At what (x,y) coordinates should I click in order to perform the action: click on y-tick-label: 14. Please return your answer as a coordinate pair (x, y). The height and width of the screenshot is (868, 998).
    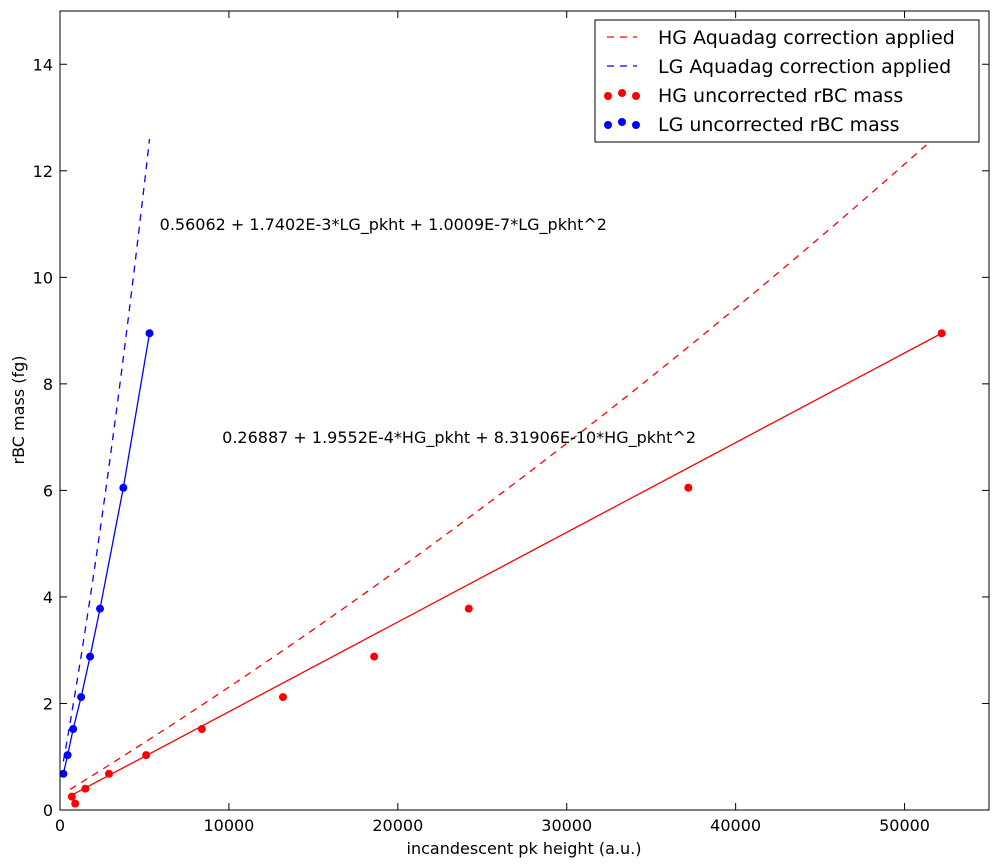
    Looking at the image, I should click on (43, 64).